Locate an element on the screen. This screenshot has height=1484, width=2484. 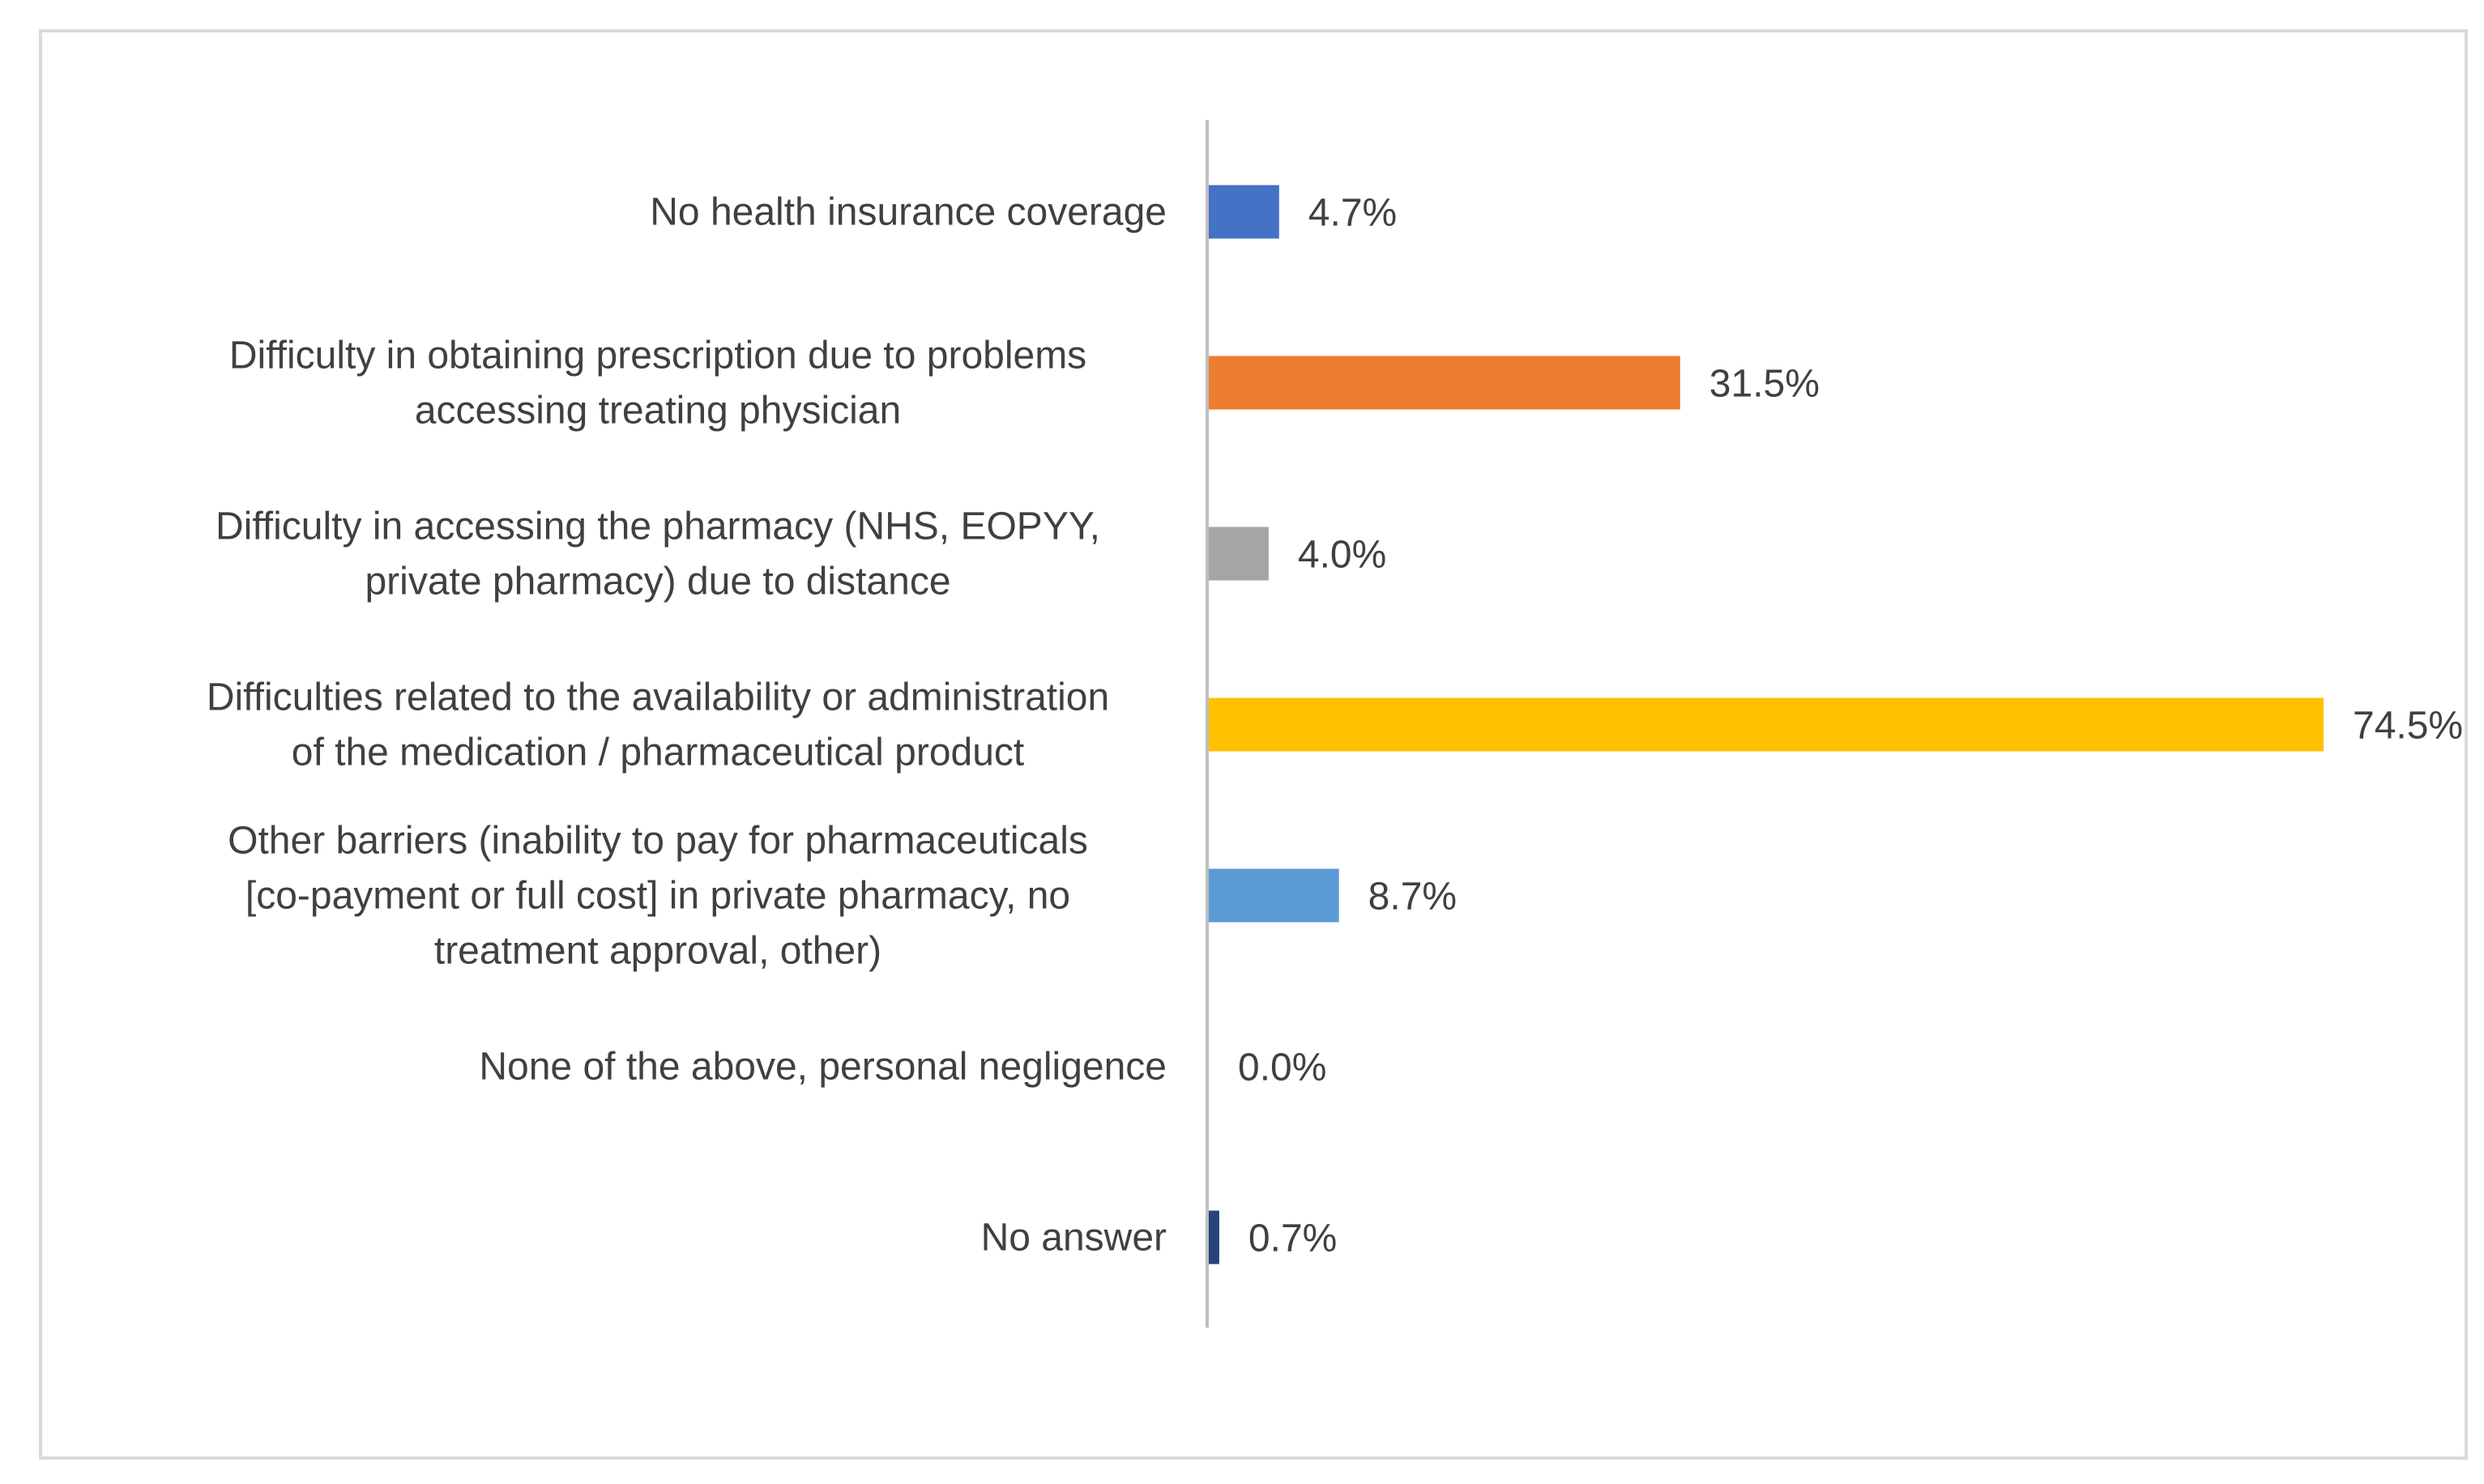
category-label-line: private pharmacy) due to distance is located at coordinates (657, 582).